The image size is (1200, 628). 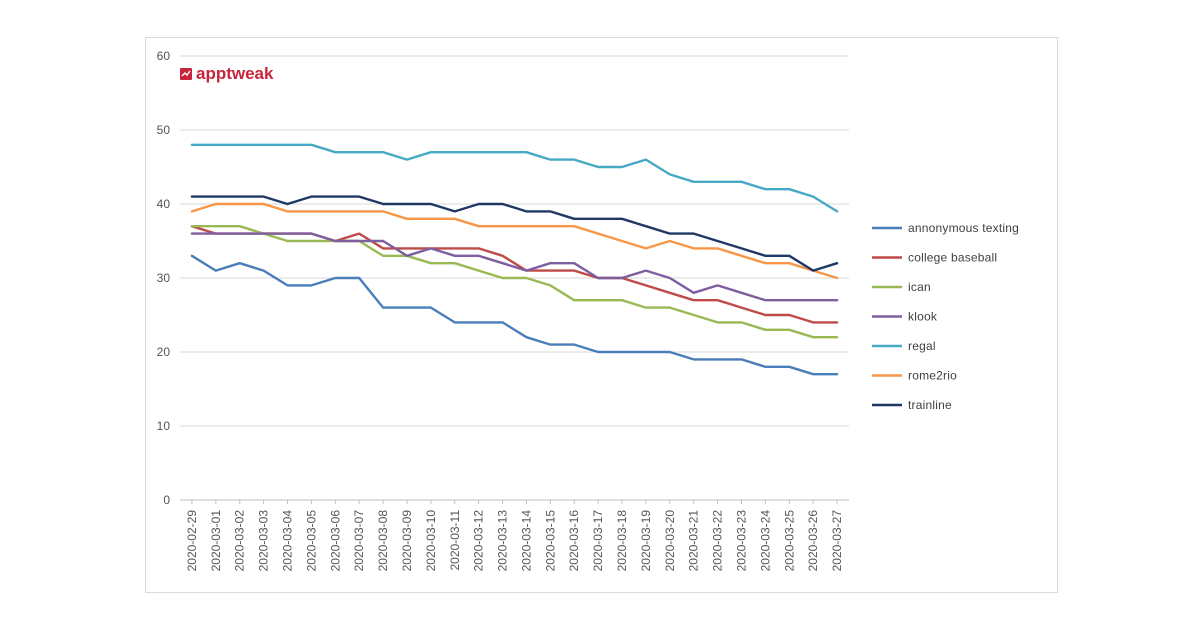 I want to click on y-axis-ticks: 0 10 20 30 40 50 60, so click(x=164, y=278).